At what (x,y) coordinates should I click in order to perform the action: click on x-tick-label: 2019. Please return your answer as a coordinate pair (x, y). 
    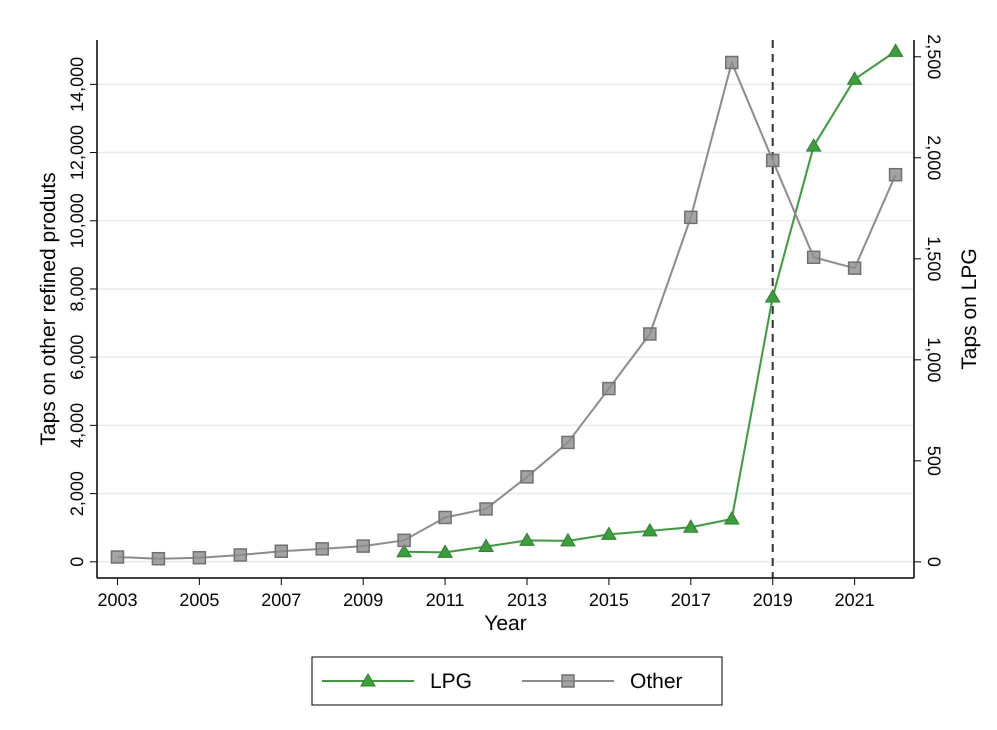
    Looking at the image, I should click on (772, 600).